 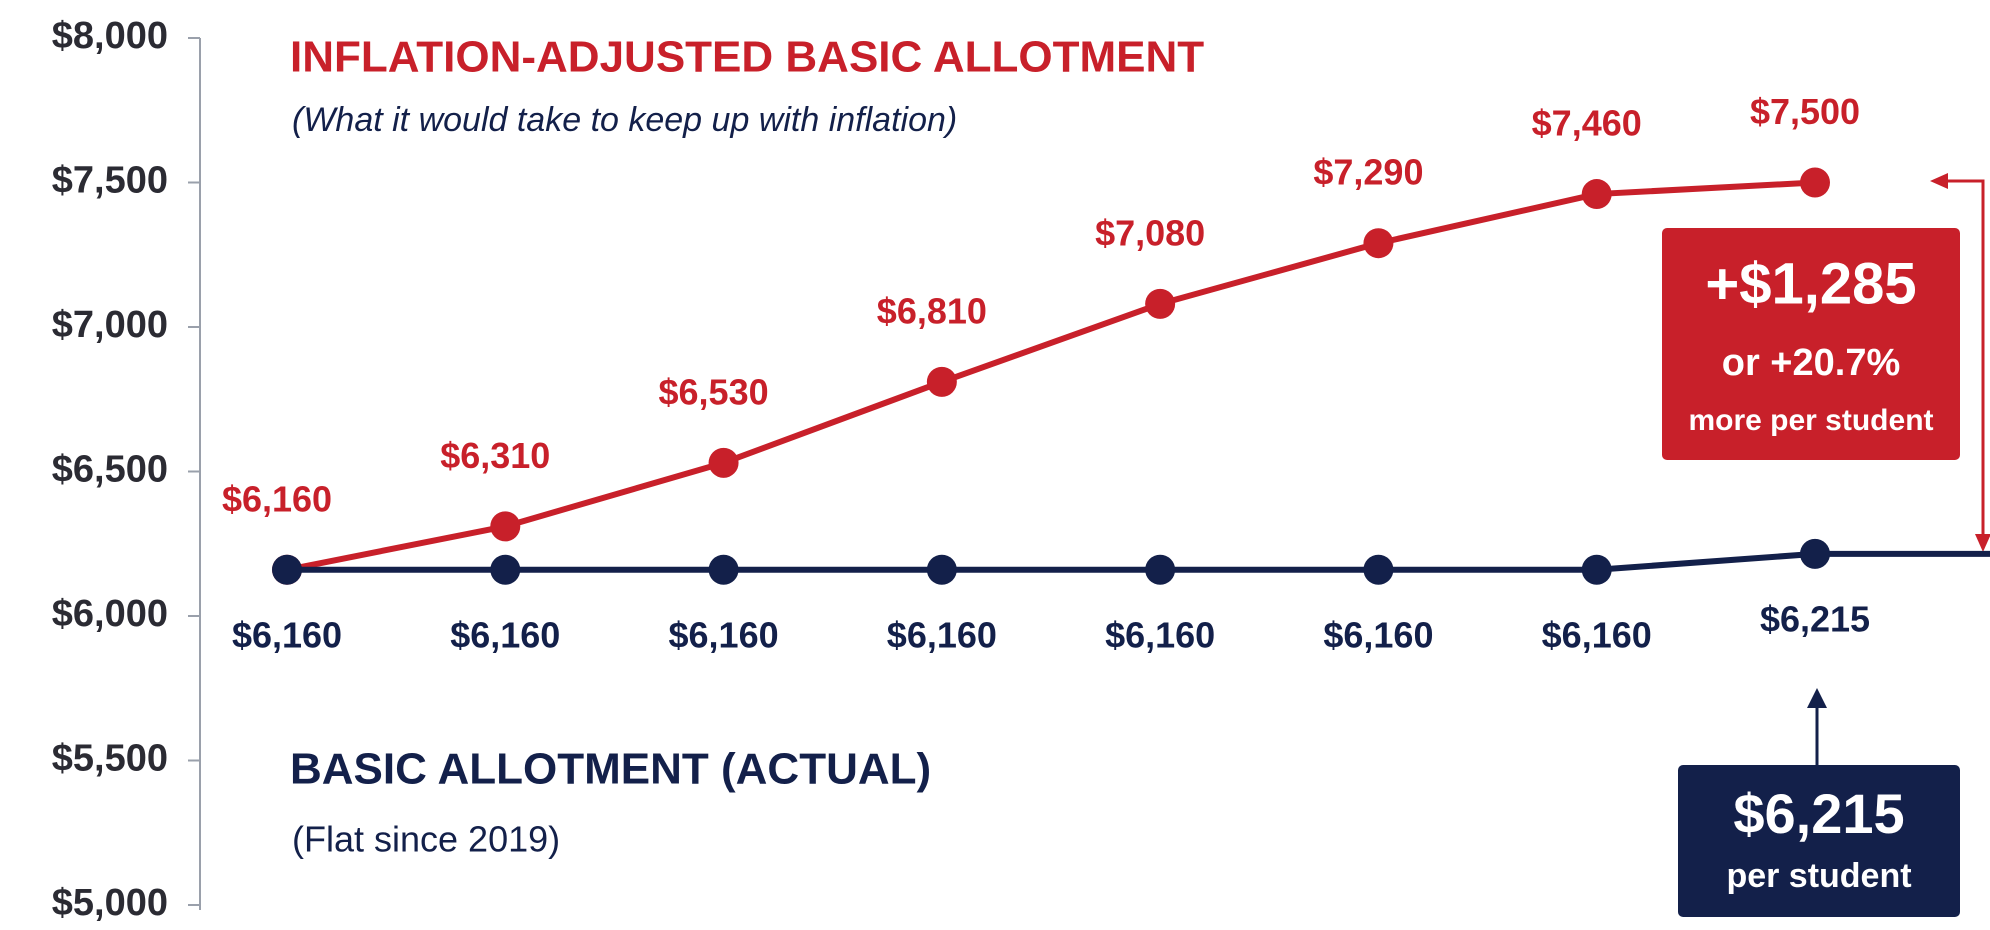 I want to click on series-line, so click(x=1051, y=561).